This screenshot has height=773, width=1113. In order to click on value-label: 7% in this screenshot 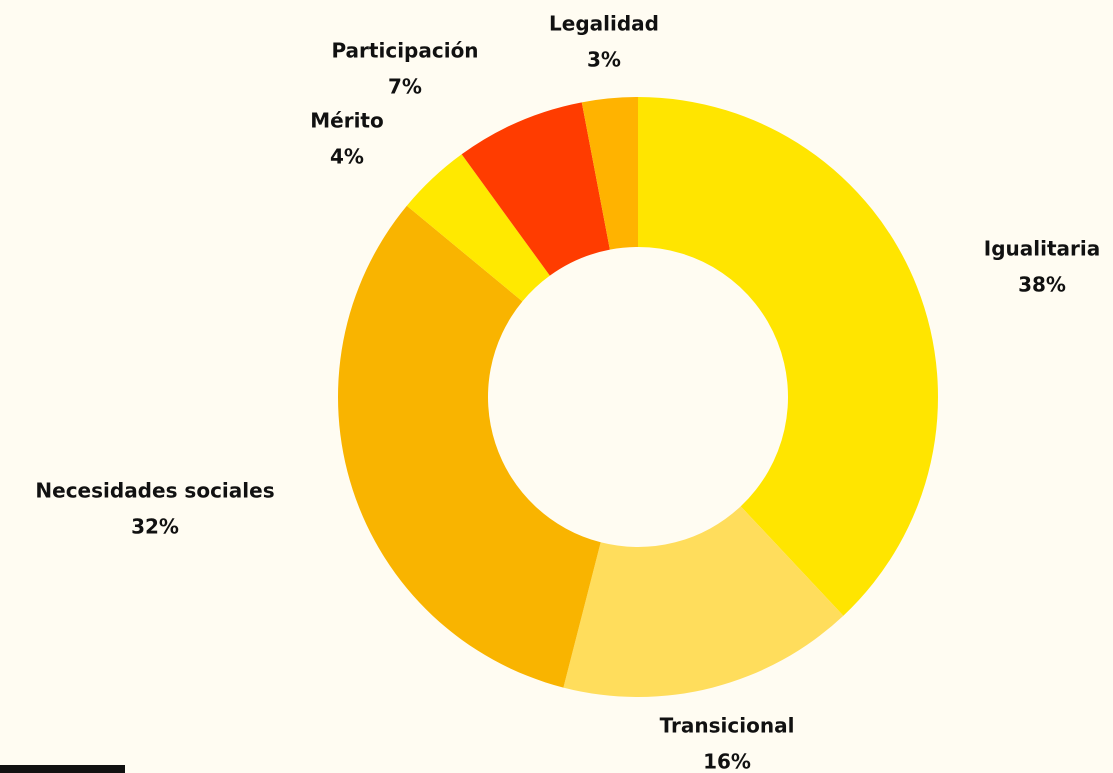, I will do `click(405, 87)`.